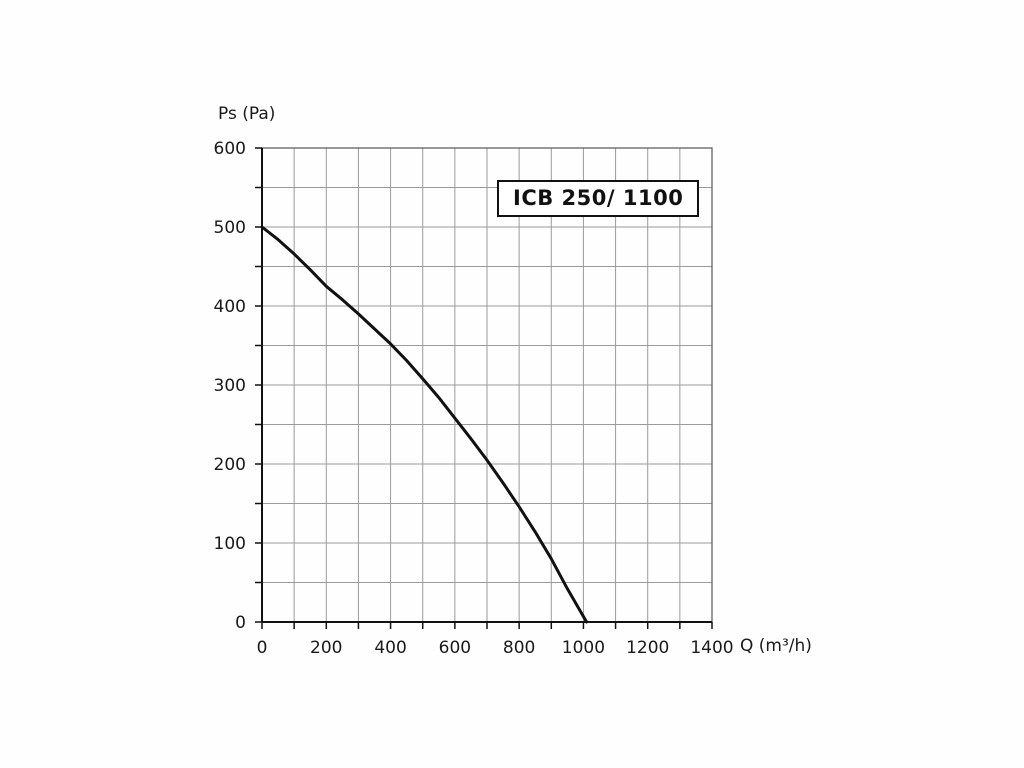  I want to click on y-tick-labels: 0 100 200 300 400 500 600, so click(230, 386).